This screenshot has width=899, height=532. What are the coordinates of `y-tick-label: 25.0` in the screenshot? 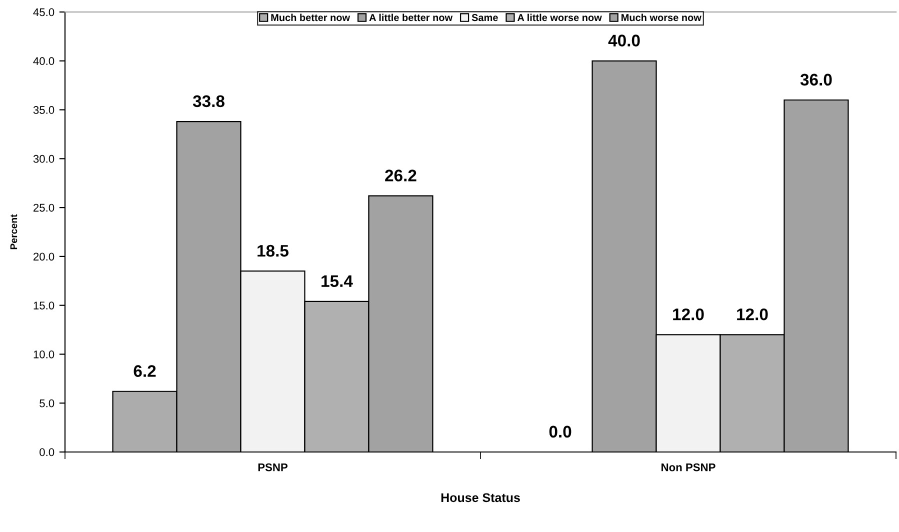 It's located at (44, 208).